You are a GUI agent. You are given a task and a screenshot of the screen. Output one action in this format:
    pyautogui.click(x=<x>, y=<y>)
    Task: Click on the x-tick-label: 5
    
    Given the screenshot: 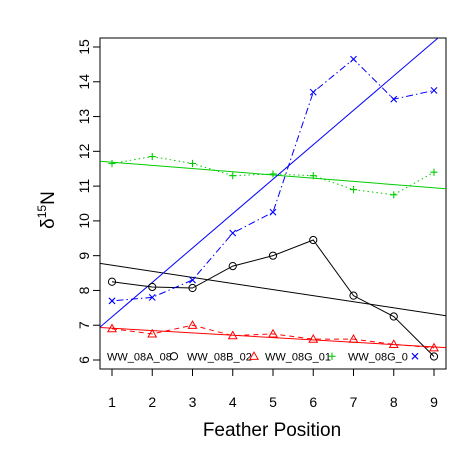 What is the action you would take?
    pyautogui.click(x=273, y=402)
    